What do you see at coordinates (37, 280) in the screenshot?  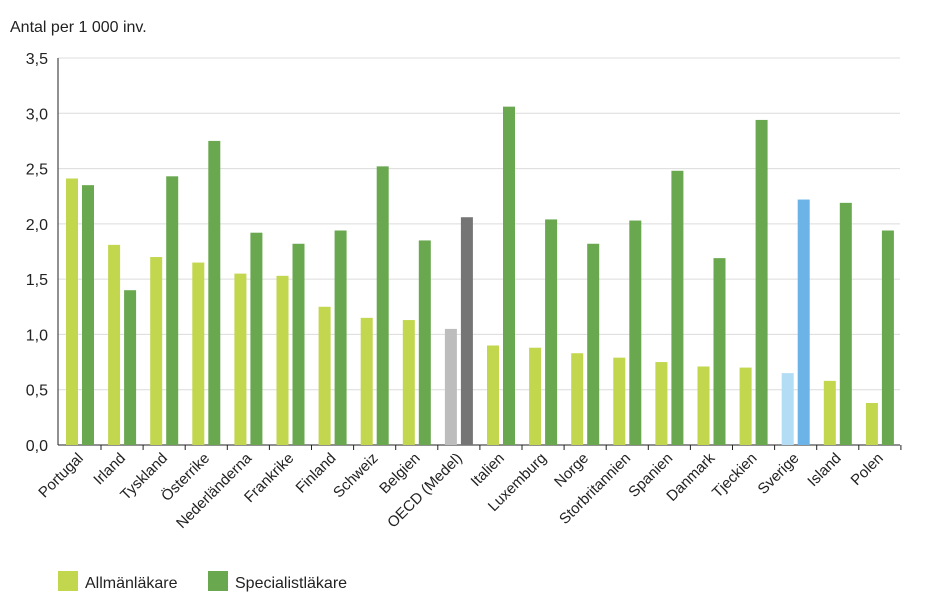 I see `y-tick-label: 1,5` at bounding box center [37, 280].